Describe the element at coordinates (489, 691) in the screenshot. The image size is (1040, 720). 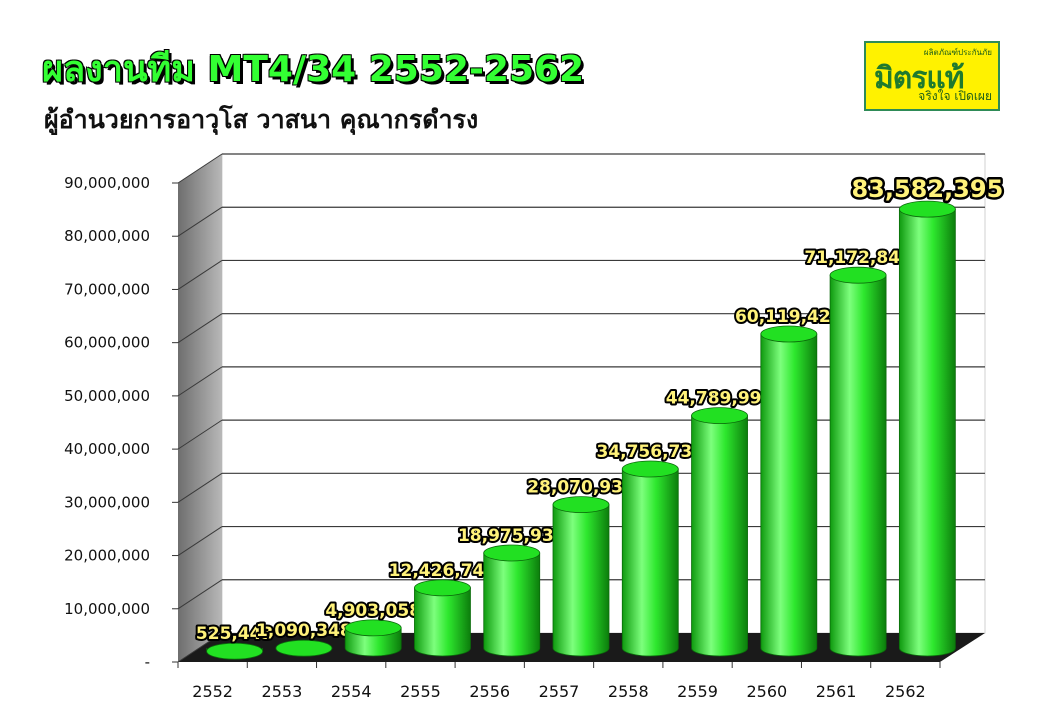
I see `x-tick-label: 2556` at that location.